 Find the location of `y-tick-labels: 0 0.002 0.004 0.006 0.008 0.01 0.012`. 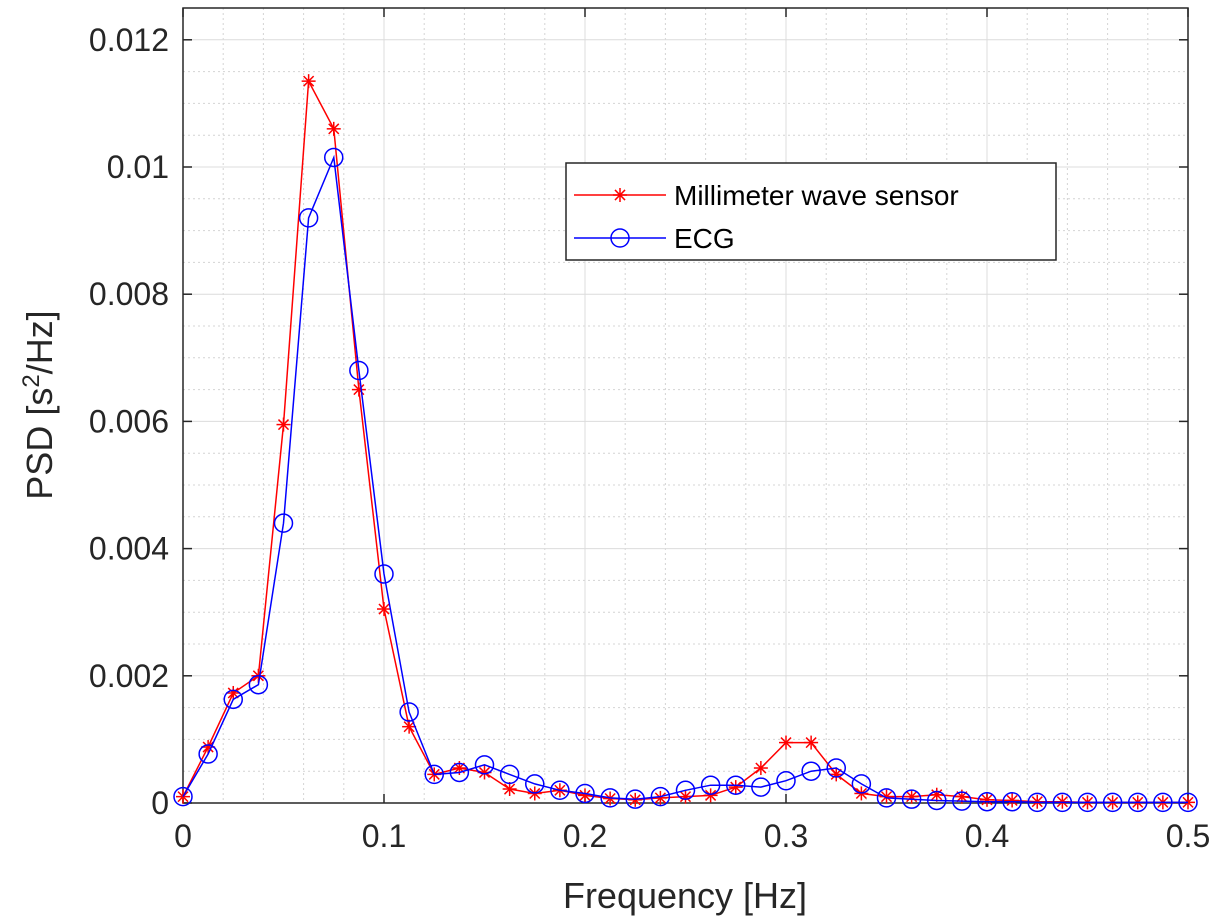

y-tick-labels: 0 0.002 0.004 0.006 0.008 0.01 0.012 is located at coordinates (129, 421).